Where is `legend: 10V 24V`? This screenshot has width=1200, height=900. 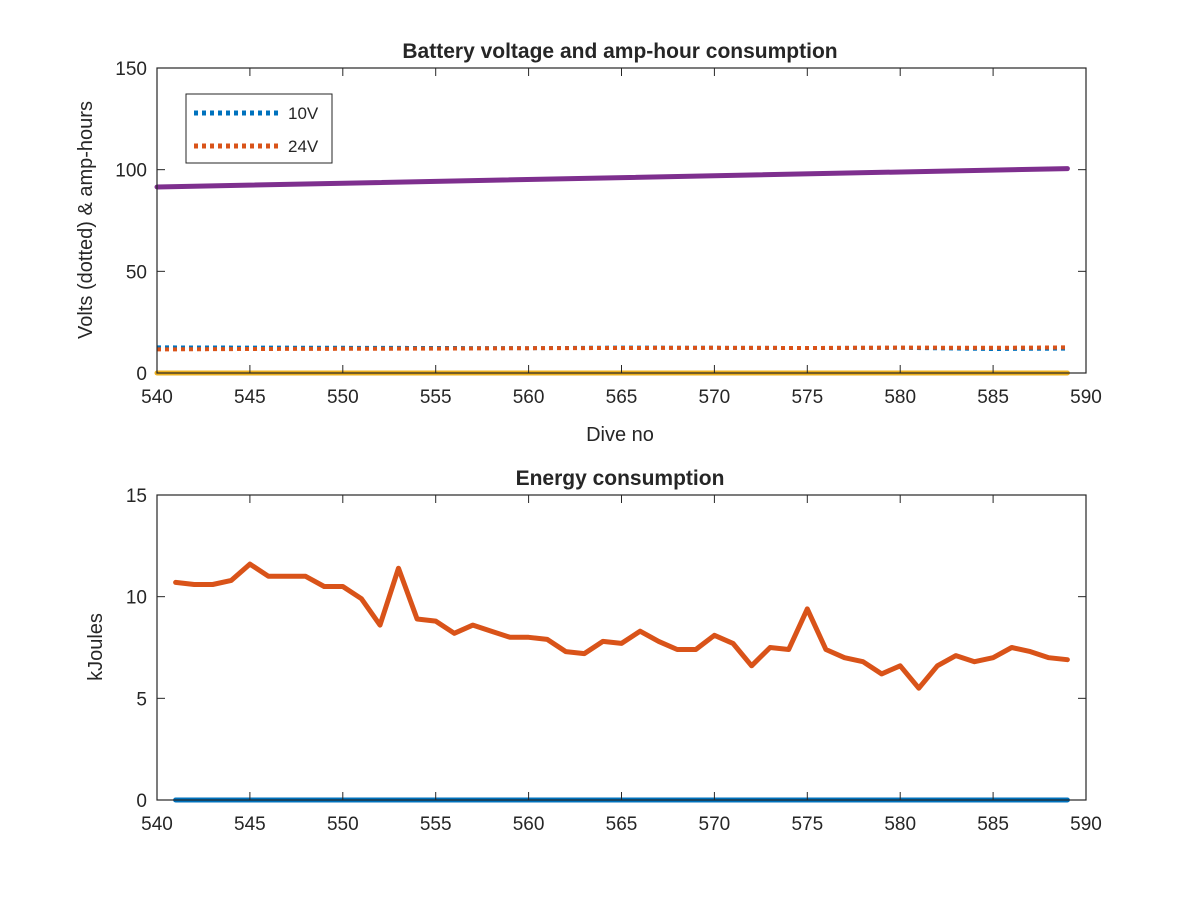 legend: 10V 24V is located at coordinates (259, 128).